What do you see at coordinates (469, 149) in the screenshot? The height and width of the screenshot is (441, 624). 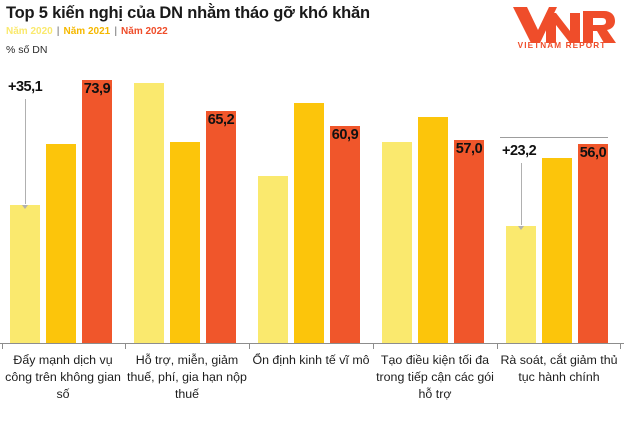 I see `value-label-2022-3: 57,0` at bounding box center [469, 149].